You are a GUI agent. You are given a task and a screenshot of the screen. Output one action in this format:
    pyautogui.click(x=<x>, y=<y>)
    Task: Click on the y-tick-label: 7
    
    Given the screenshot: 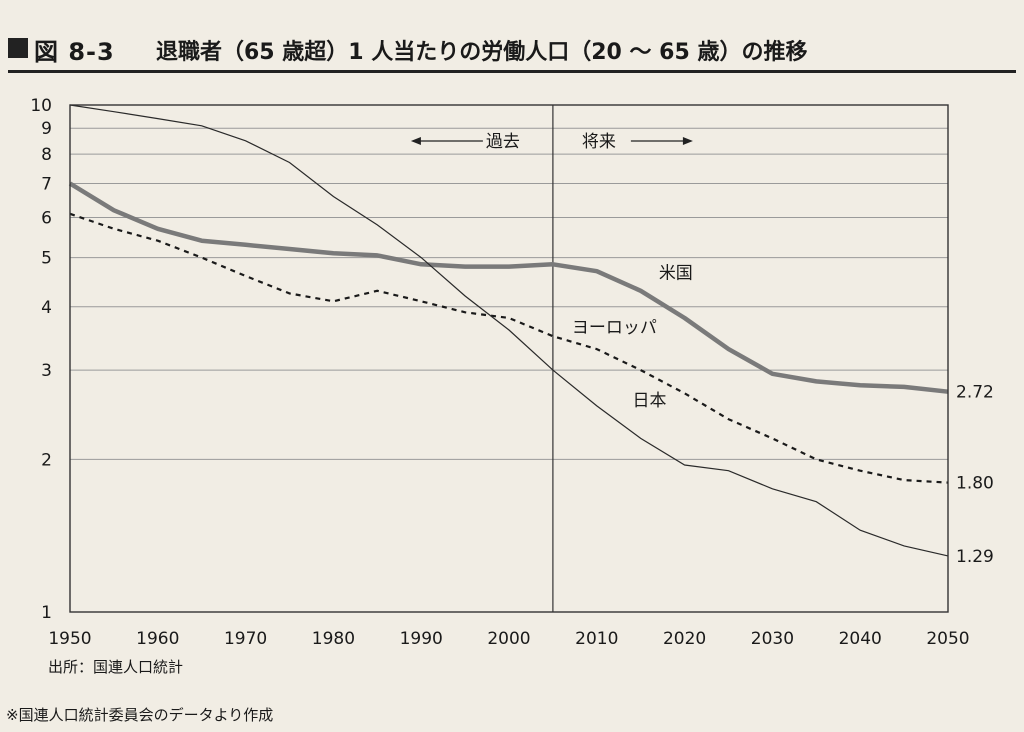 What is the action you would take?
    pyautogui.click(x=46, y=185)
    